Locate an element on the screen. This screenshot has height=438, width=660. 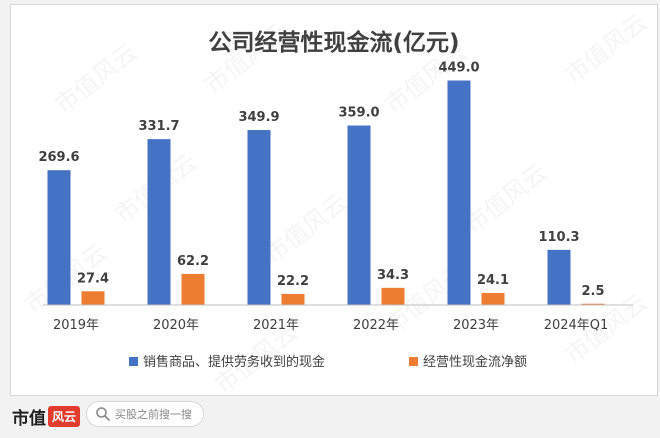
search-input: 买股之前搜一搜 is located at coordinates (145, 414).